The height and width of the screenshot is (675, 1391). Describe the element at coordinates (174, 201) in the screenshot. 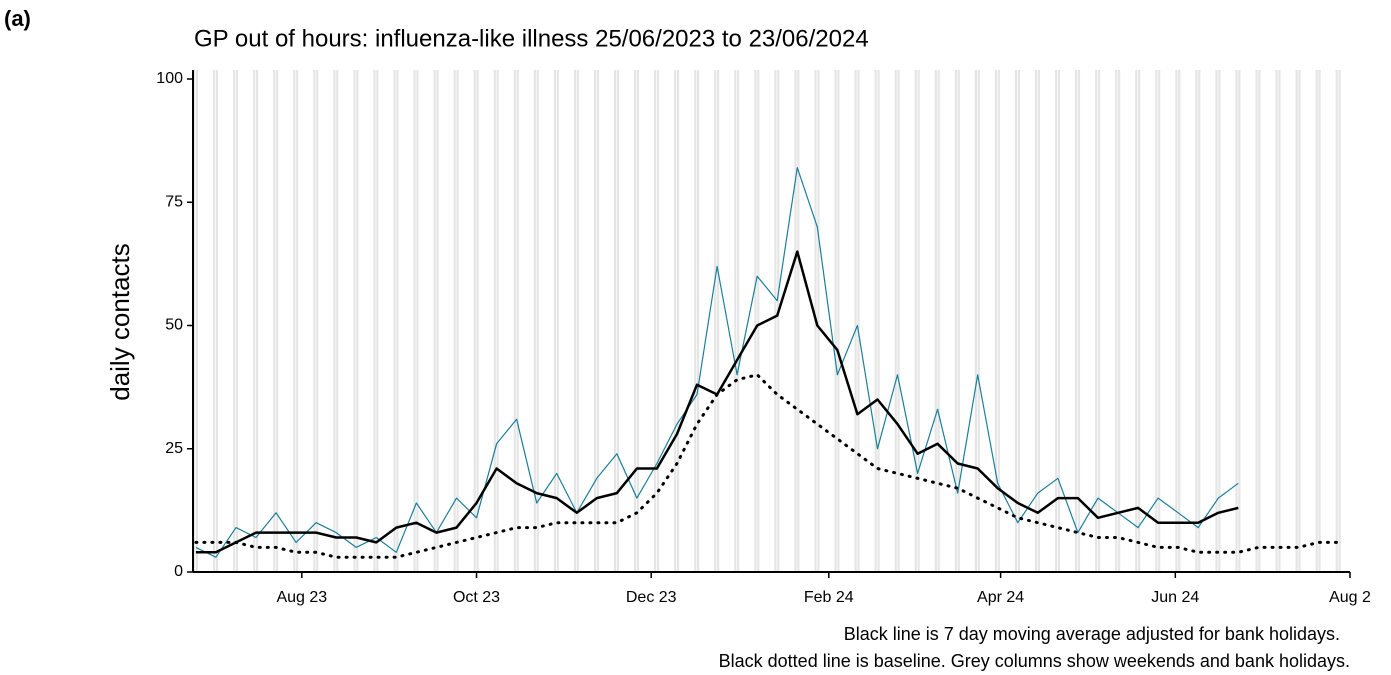

I see `y-tick-label: 75` at that location.